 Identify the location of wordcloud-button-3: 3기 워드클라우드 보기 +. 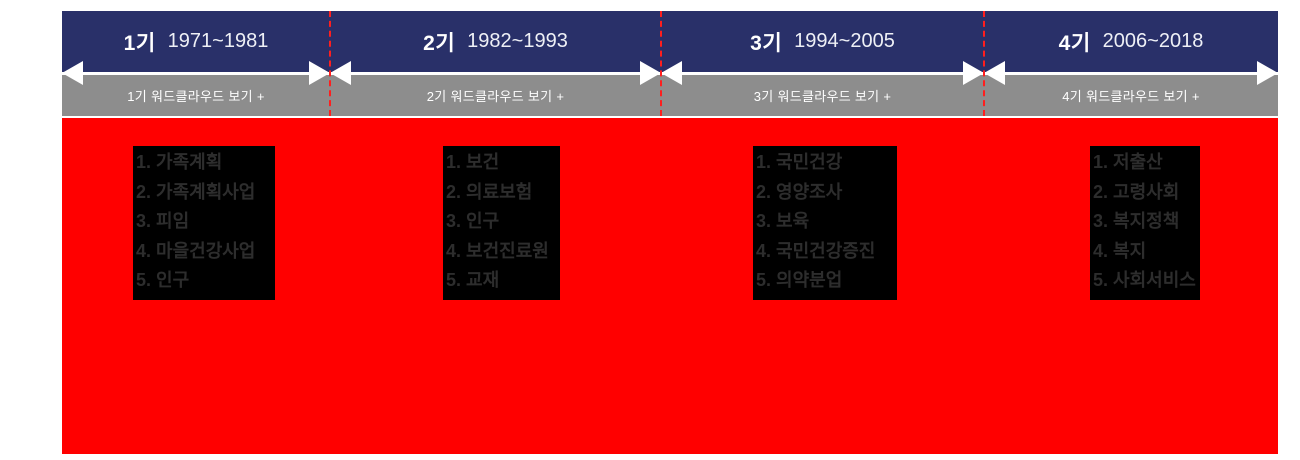
(822, 95).